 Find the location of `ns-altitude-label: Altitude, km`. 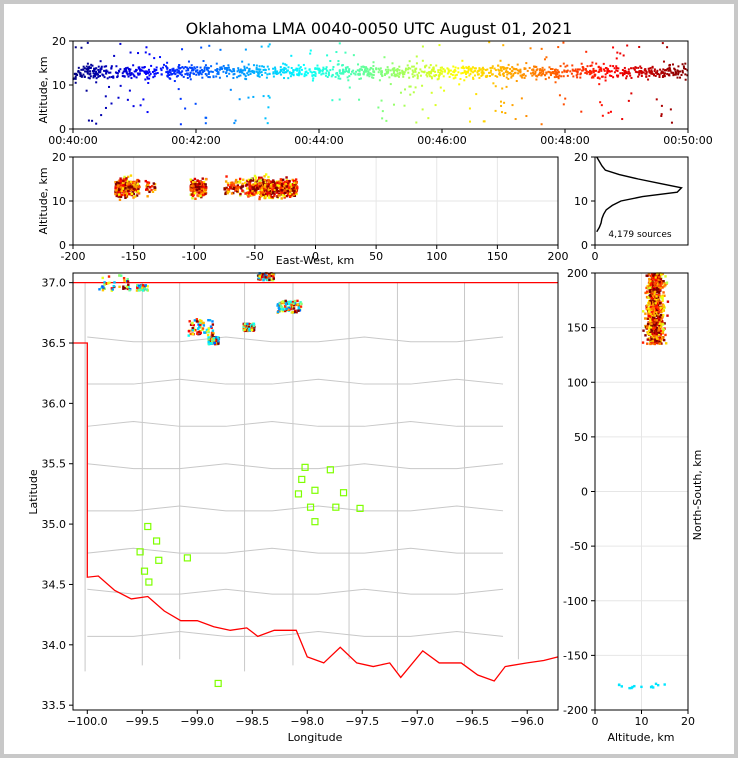

ns-altitude-label: Altitude, km is located at coordinates (640, 737).